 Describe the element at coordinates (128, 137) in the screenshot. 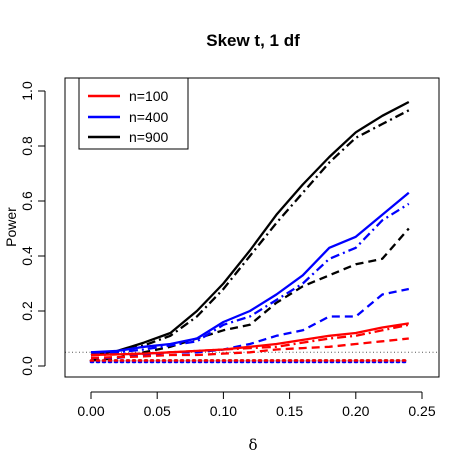

I see `legend-entry-n900: n=900` at that location.